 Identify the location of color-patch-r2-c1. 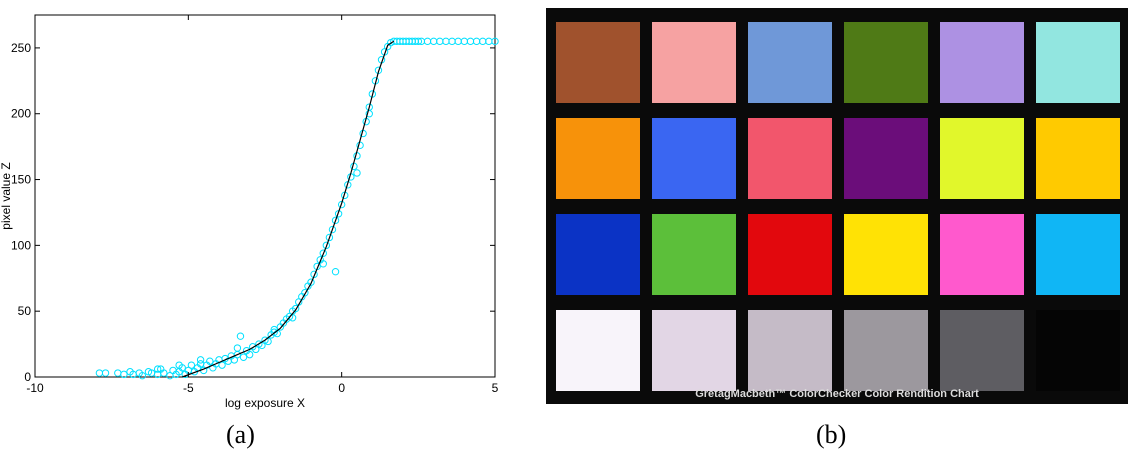
(598, 158).